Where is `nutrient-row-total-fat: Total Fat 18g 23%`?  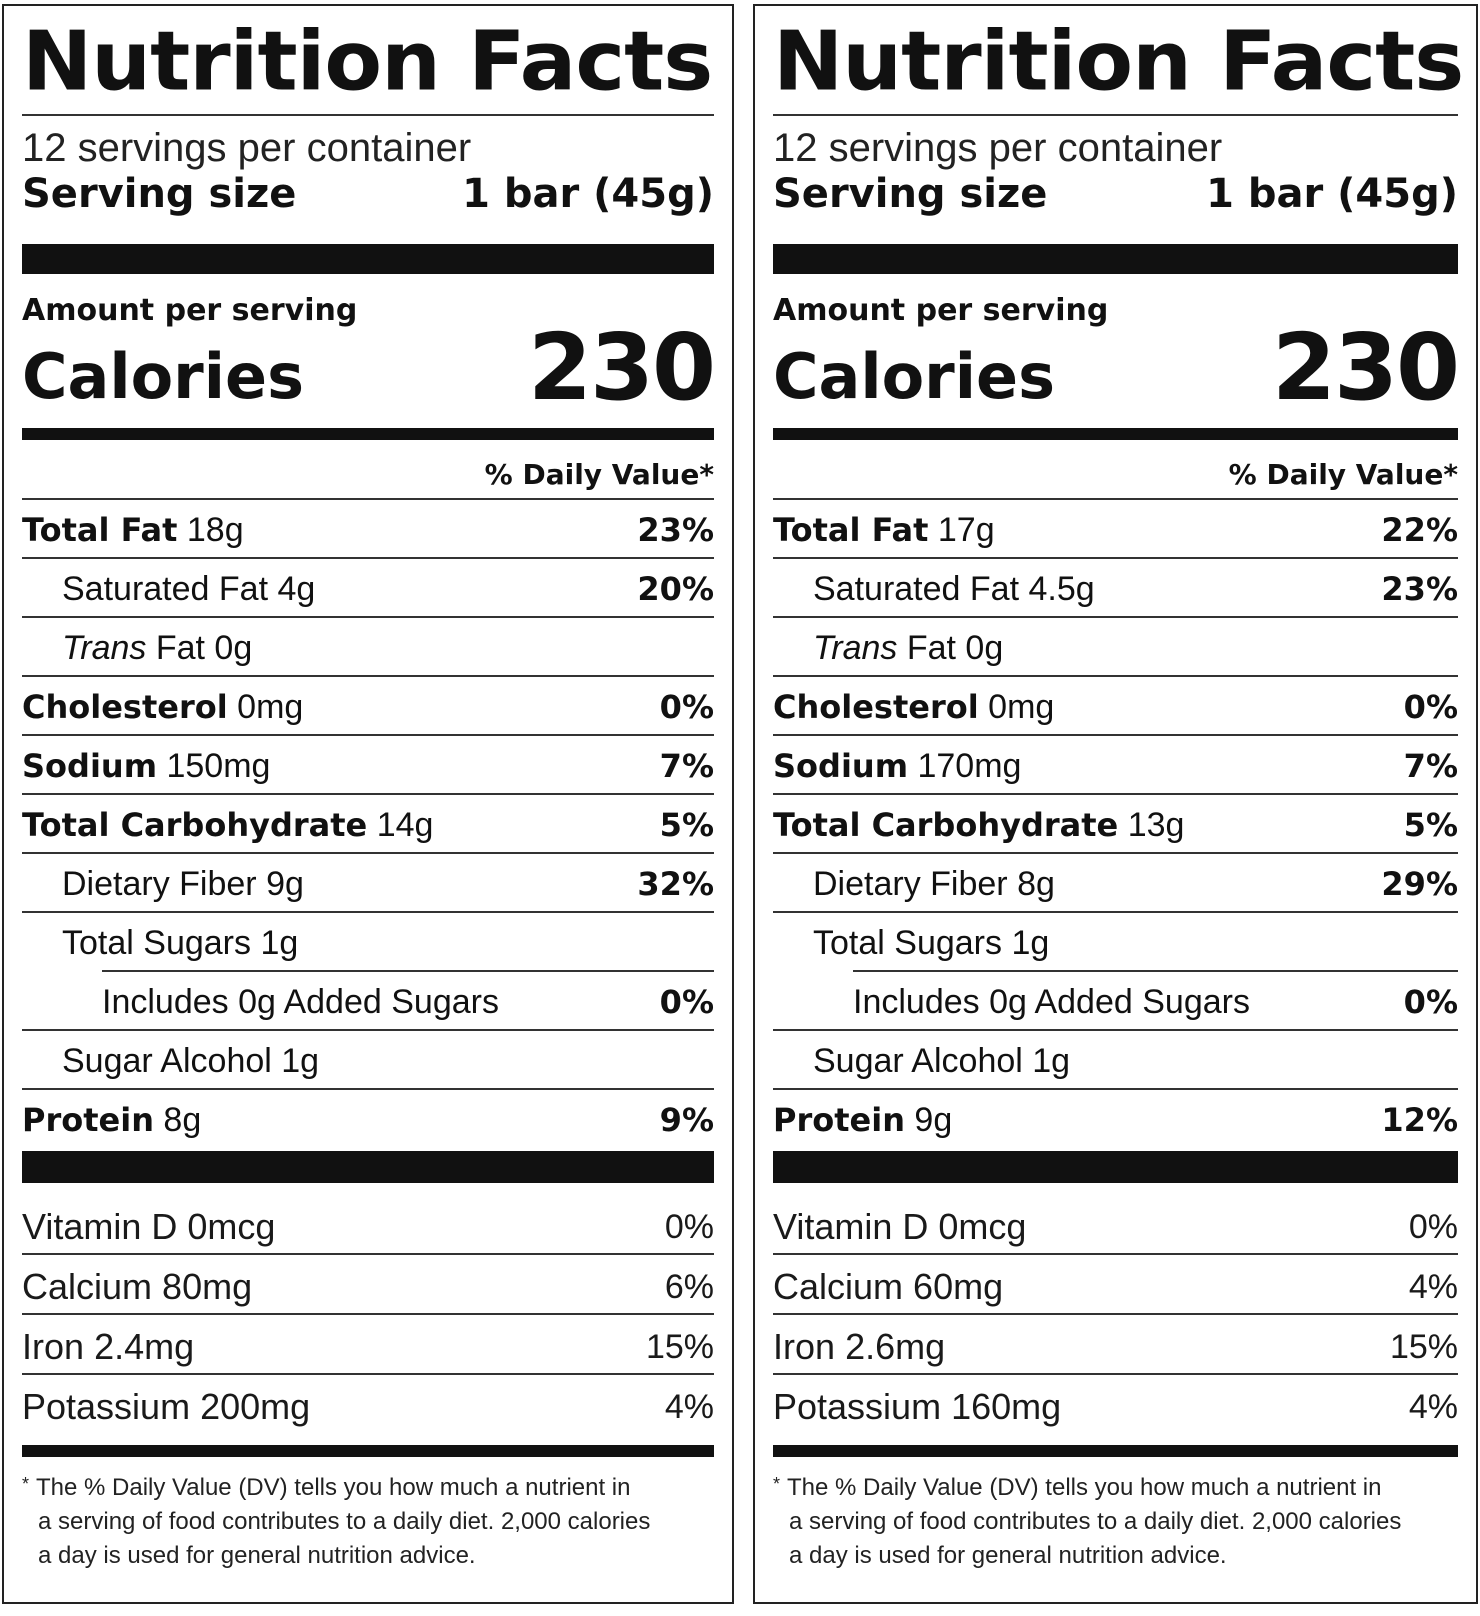 nutrient-row-total-fat: Total Fat 18g 23% is located at coordinates (368, 529).